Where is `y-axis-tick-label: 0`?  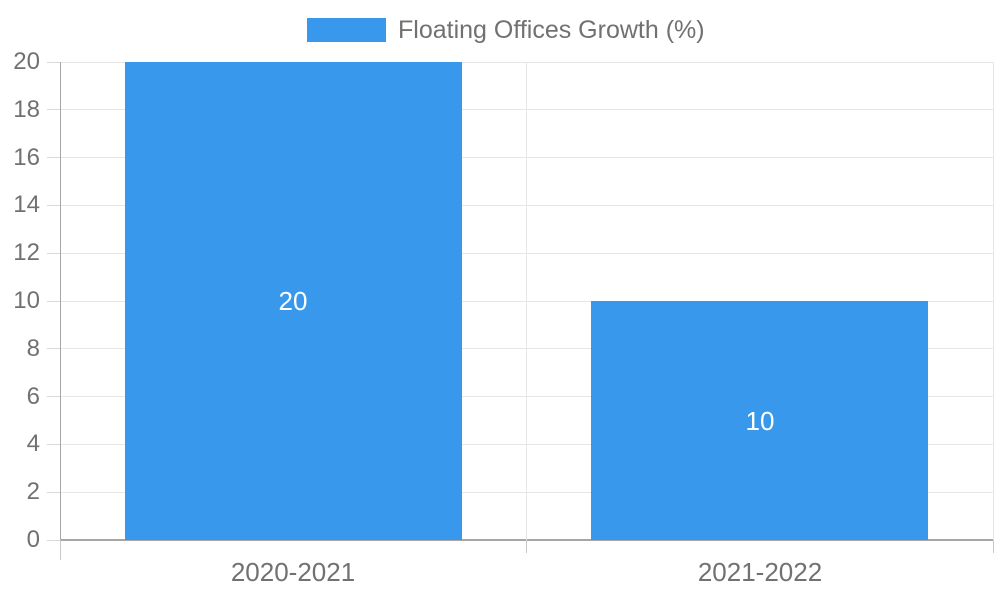
y-axis-tick-label: 0 is located at coordinates (33, 539).